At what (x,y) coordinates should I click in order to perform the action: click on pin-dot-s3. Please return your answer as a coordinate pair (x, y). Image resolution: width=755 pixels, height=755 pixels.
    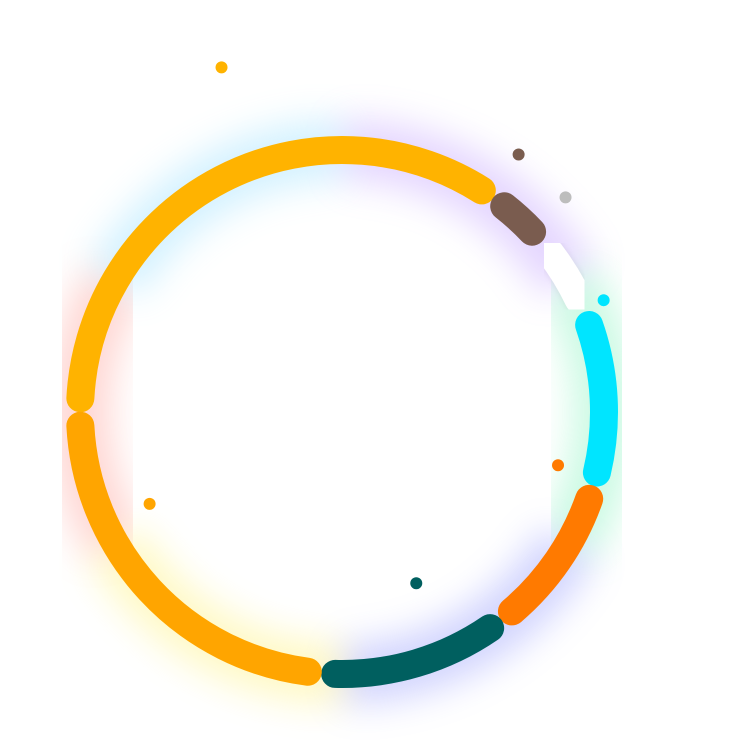
    Looking at the image, I should click on (565, 197).